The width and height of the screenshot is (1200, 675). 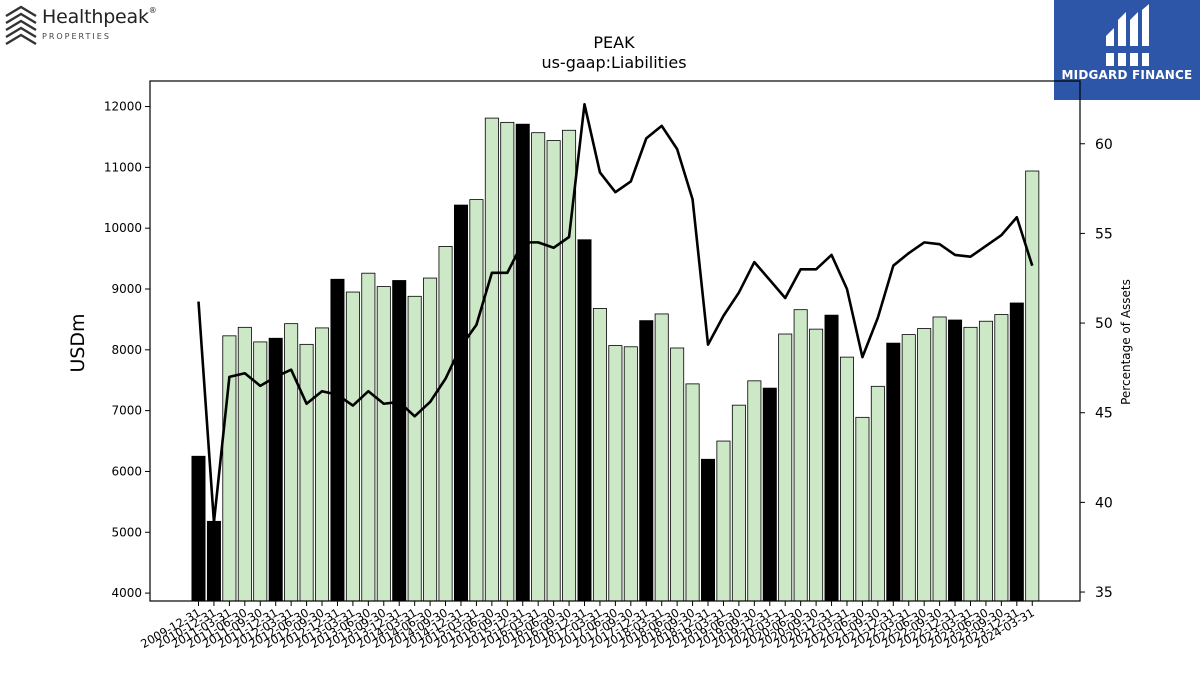 What do you see at coordinates (123, 107) in the screenshot?
I see `y-tick-label: 12000` at bounding box center [123, 107].